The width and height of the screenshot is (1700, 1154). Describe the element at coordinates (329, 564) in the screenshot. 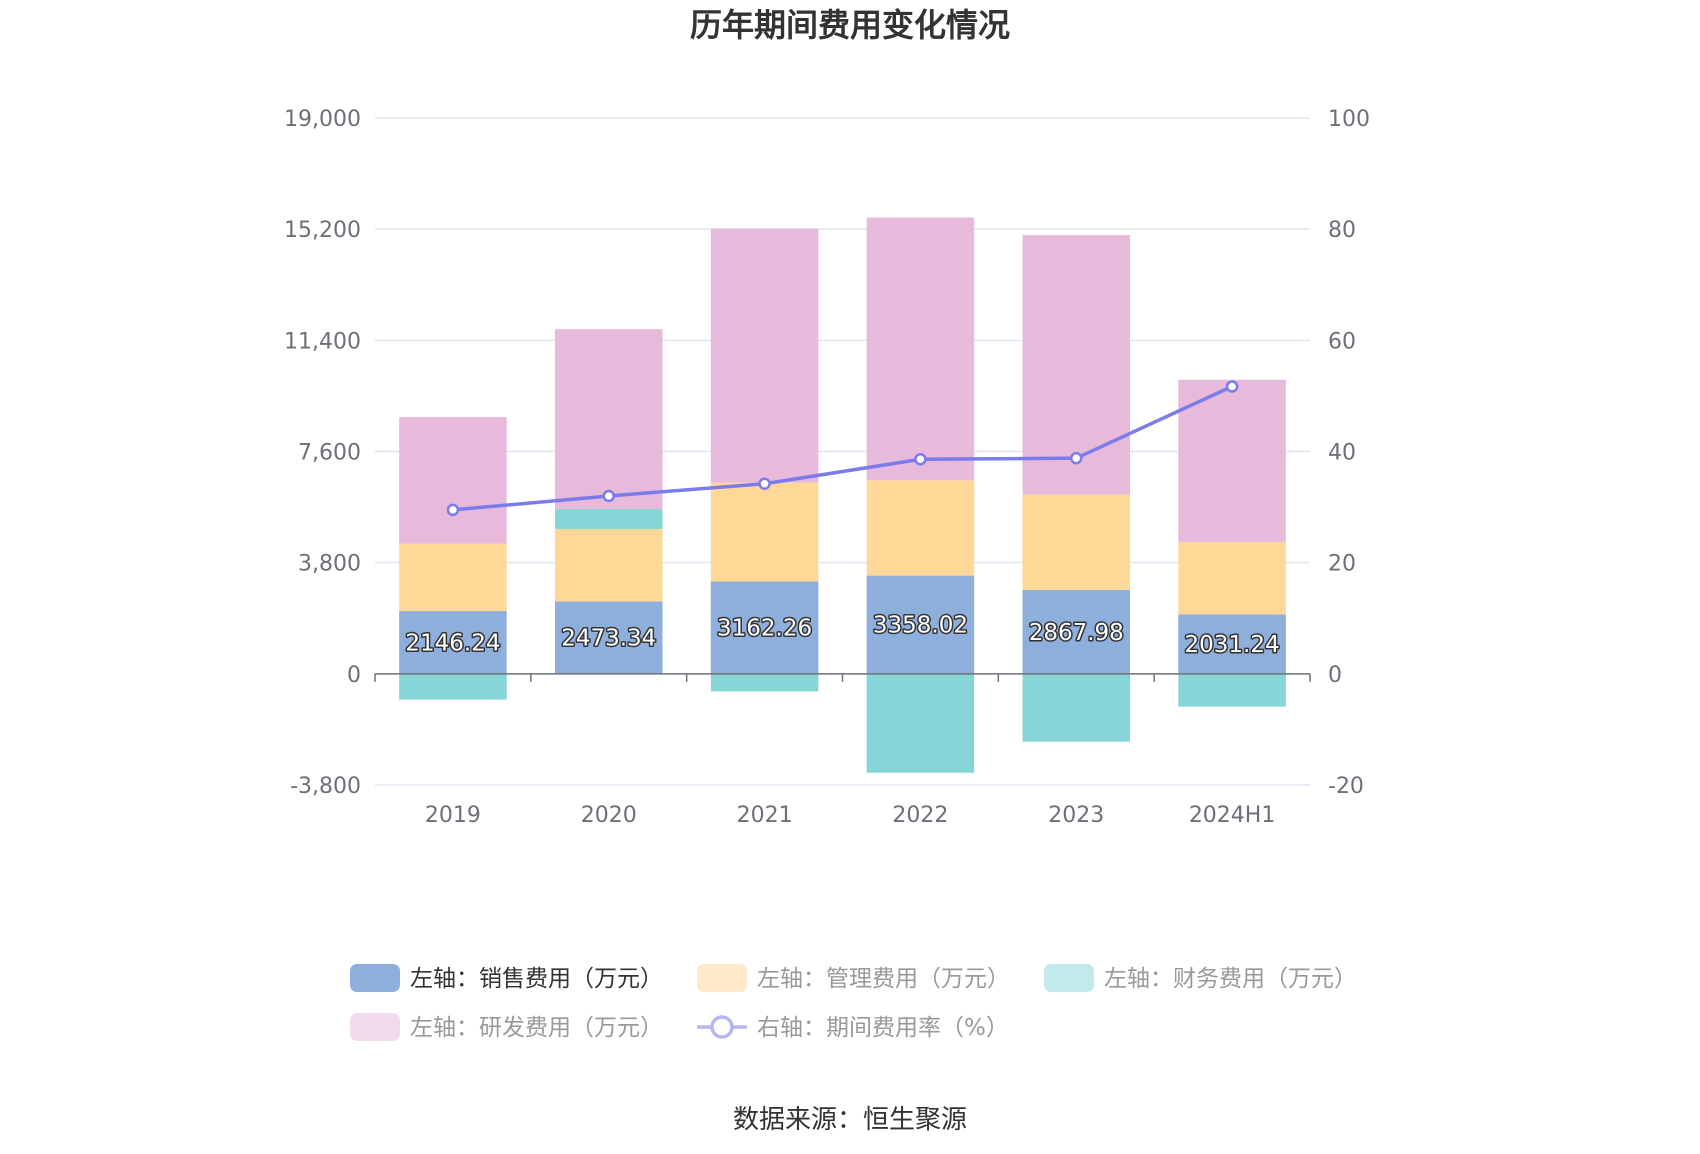

I see `left-tick-label: 3,800` at that location.